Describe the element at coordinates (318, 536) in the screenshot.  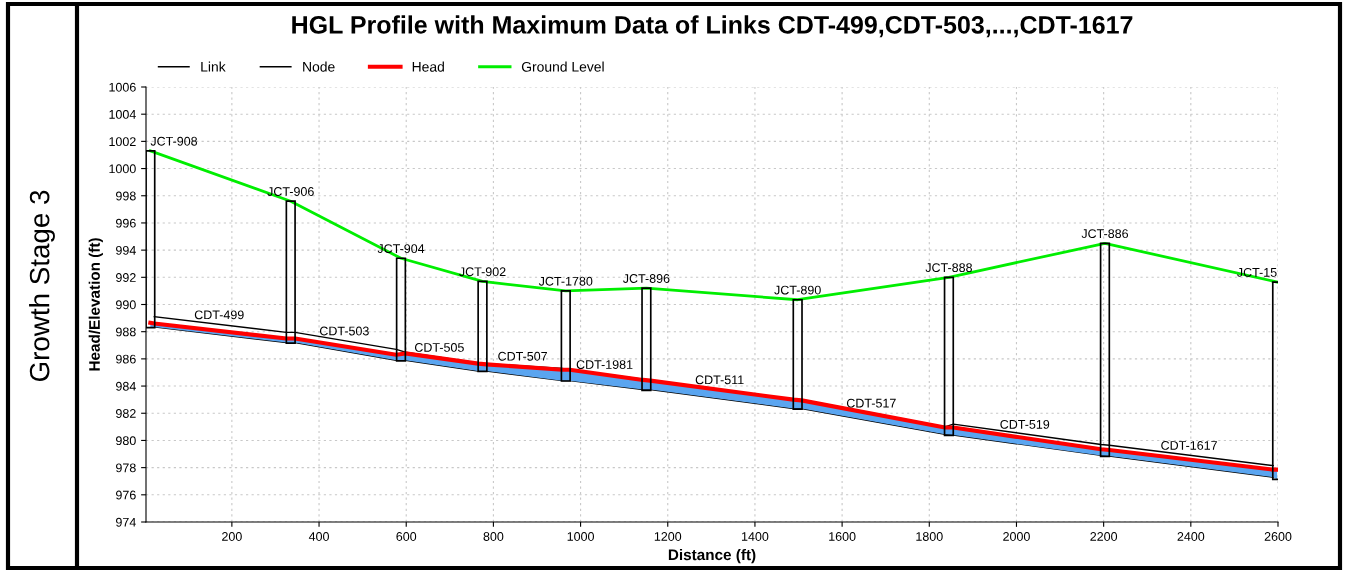
I see `x-tick-label: 400` at that location.